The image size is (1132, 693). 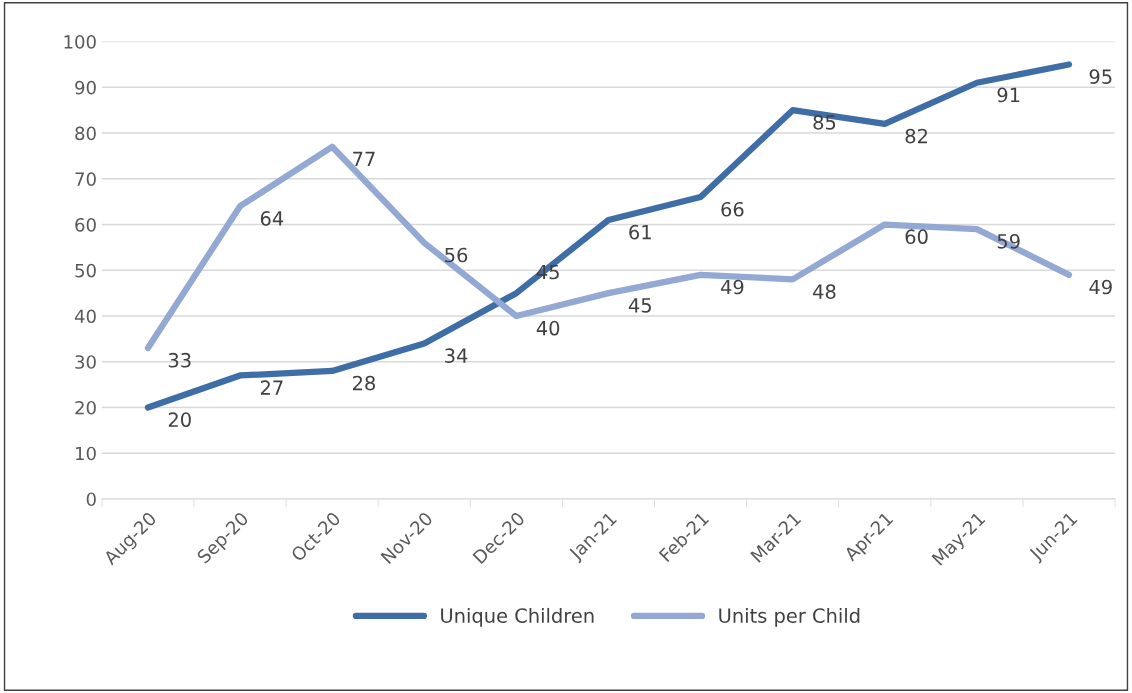 What do you see at coordinates (639, 305) in the screenshot?
I see `data-label: 45` at bounding box center [639, 305].